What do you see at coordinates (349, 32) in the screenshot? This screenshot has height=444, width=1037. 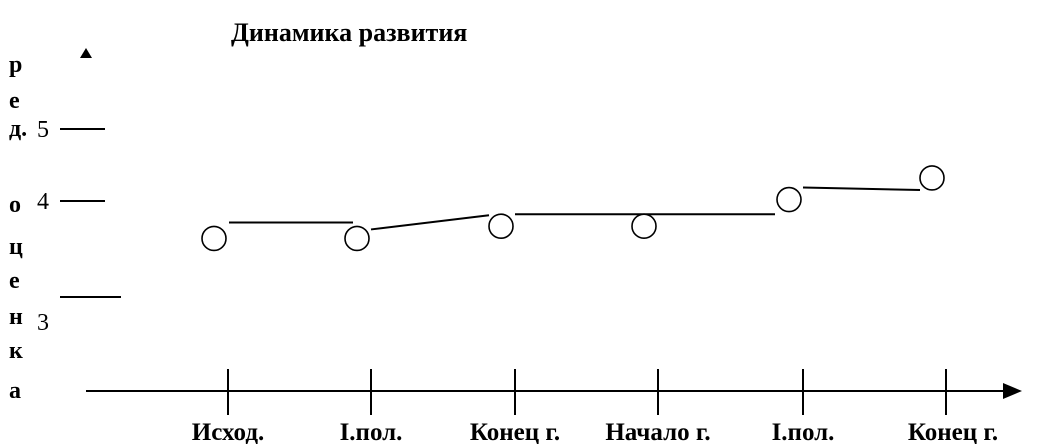 I see `chart-title: Динамика развития` at bounding box center [349, 32].